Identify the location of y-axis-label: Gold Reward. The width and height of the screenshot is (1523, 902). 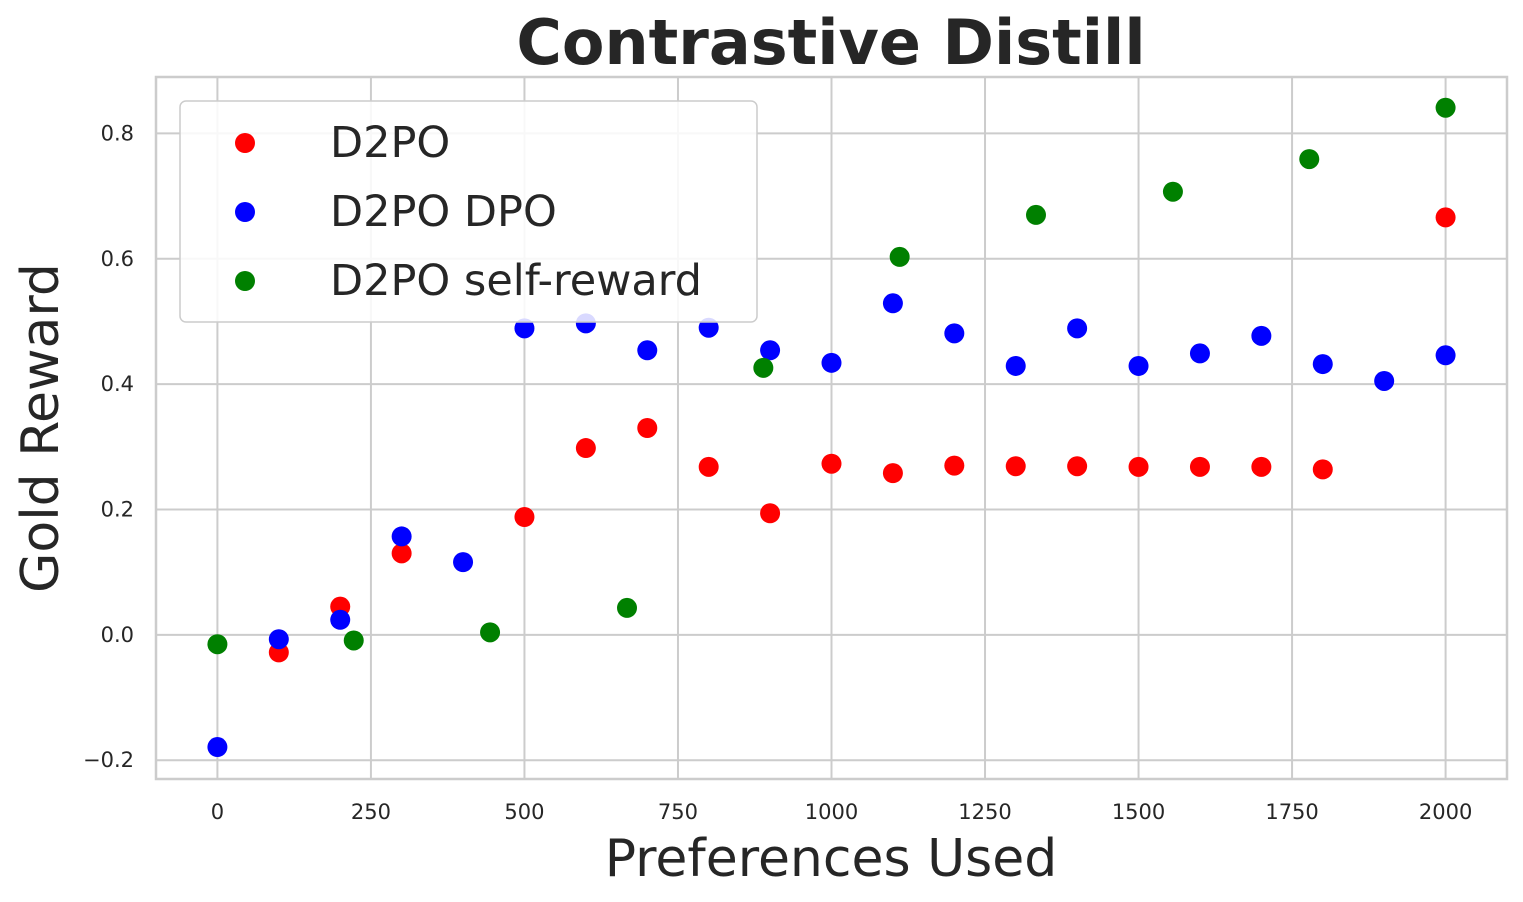
(41, 428).